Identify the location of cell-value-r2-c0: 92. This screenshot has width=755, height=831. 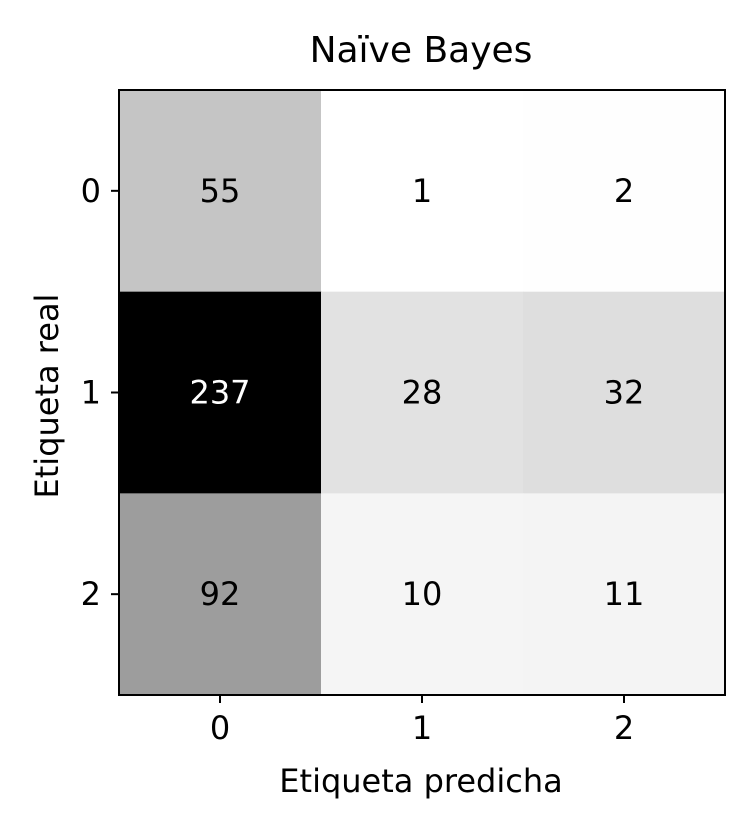
(220, 594).